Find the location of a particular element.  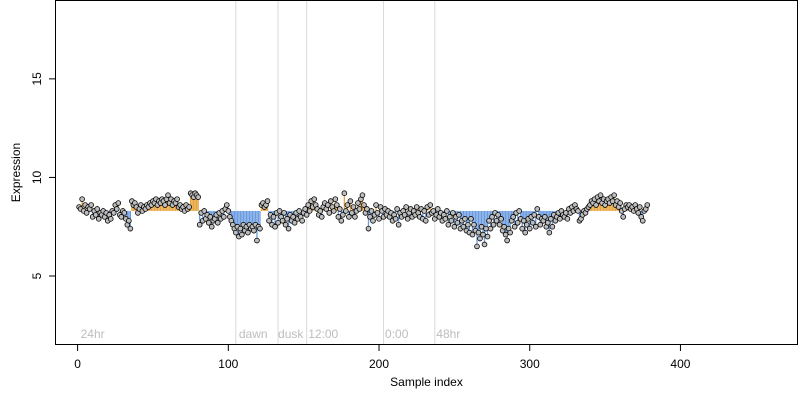

y-axis-title: Expression is located at coordinates (16, 172).